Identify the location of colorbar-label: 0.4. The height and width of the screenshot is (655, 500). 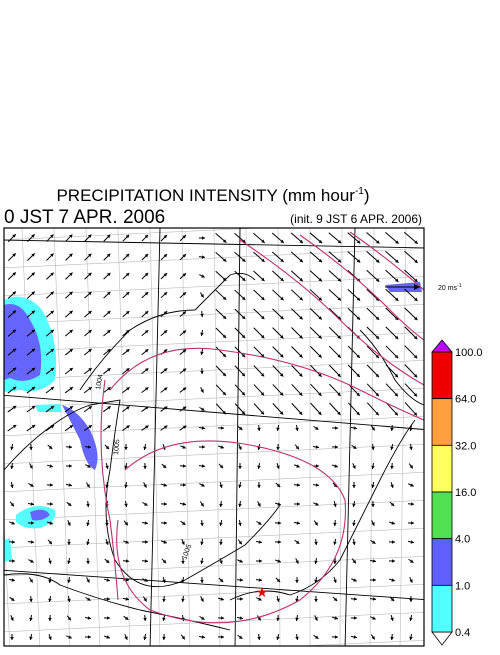
(462, 633).